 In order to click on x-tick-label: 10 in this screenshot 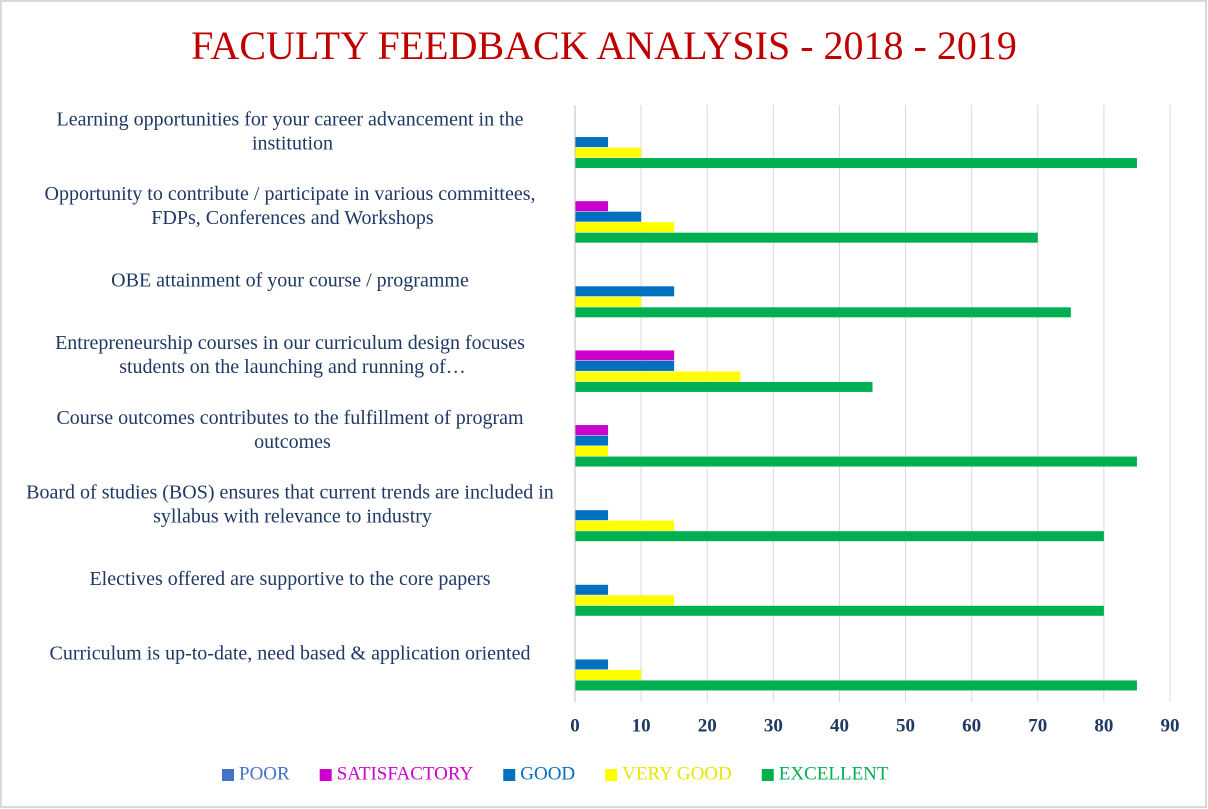, I will do `click(641, 725)`.